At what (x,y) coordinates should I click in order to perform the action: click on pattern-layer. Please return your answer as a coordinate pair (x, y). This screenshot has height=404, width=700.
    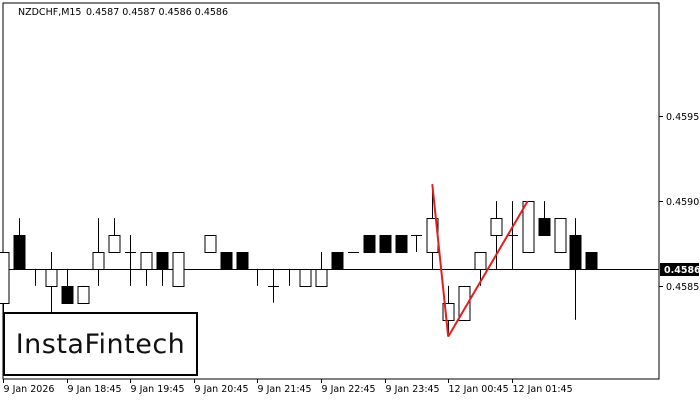
    Looking at the image, I should click on (480, 261).